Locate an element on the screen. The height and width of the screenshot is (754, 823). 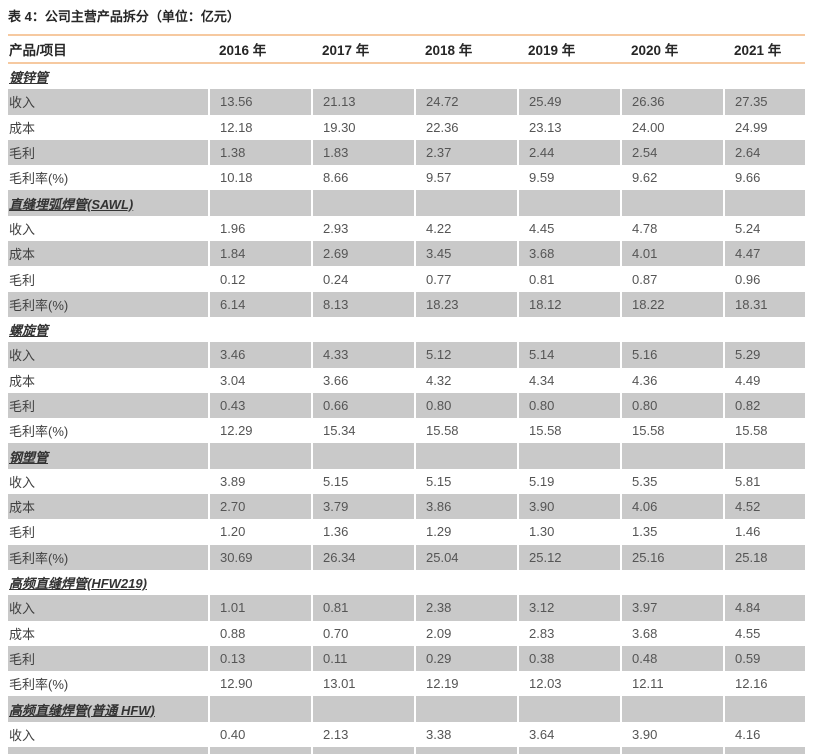
value-cell: 24.99 is located at coordinates (764, 127).